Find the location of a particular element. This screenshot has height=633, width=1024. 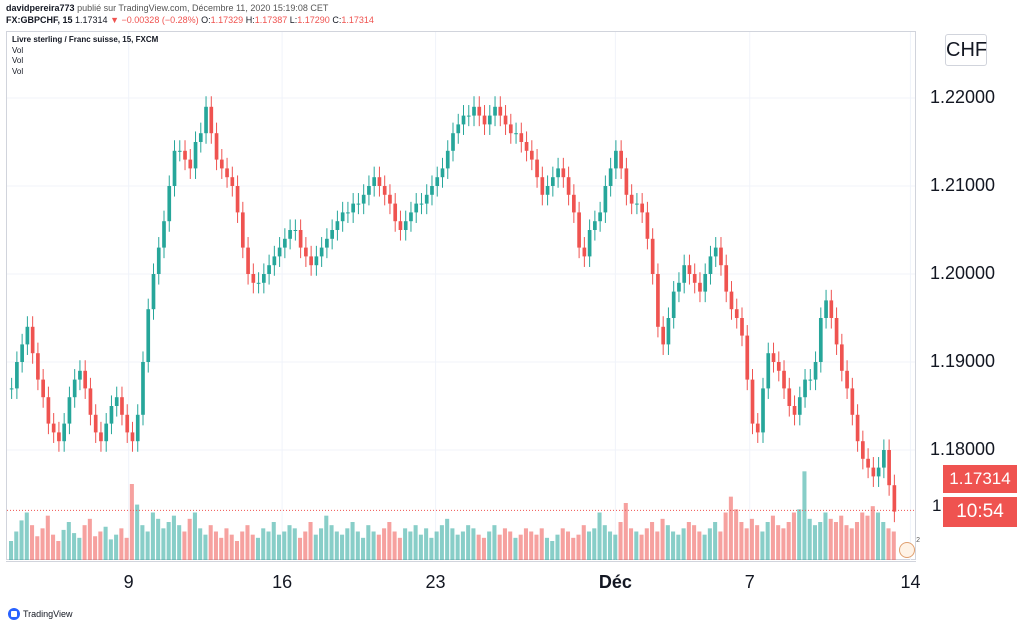

partial-axis-label: 1 is located at coordinates (937, 505).